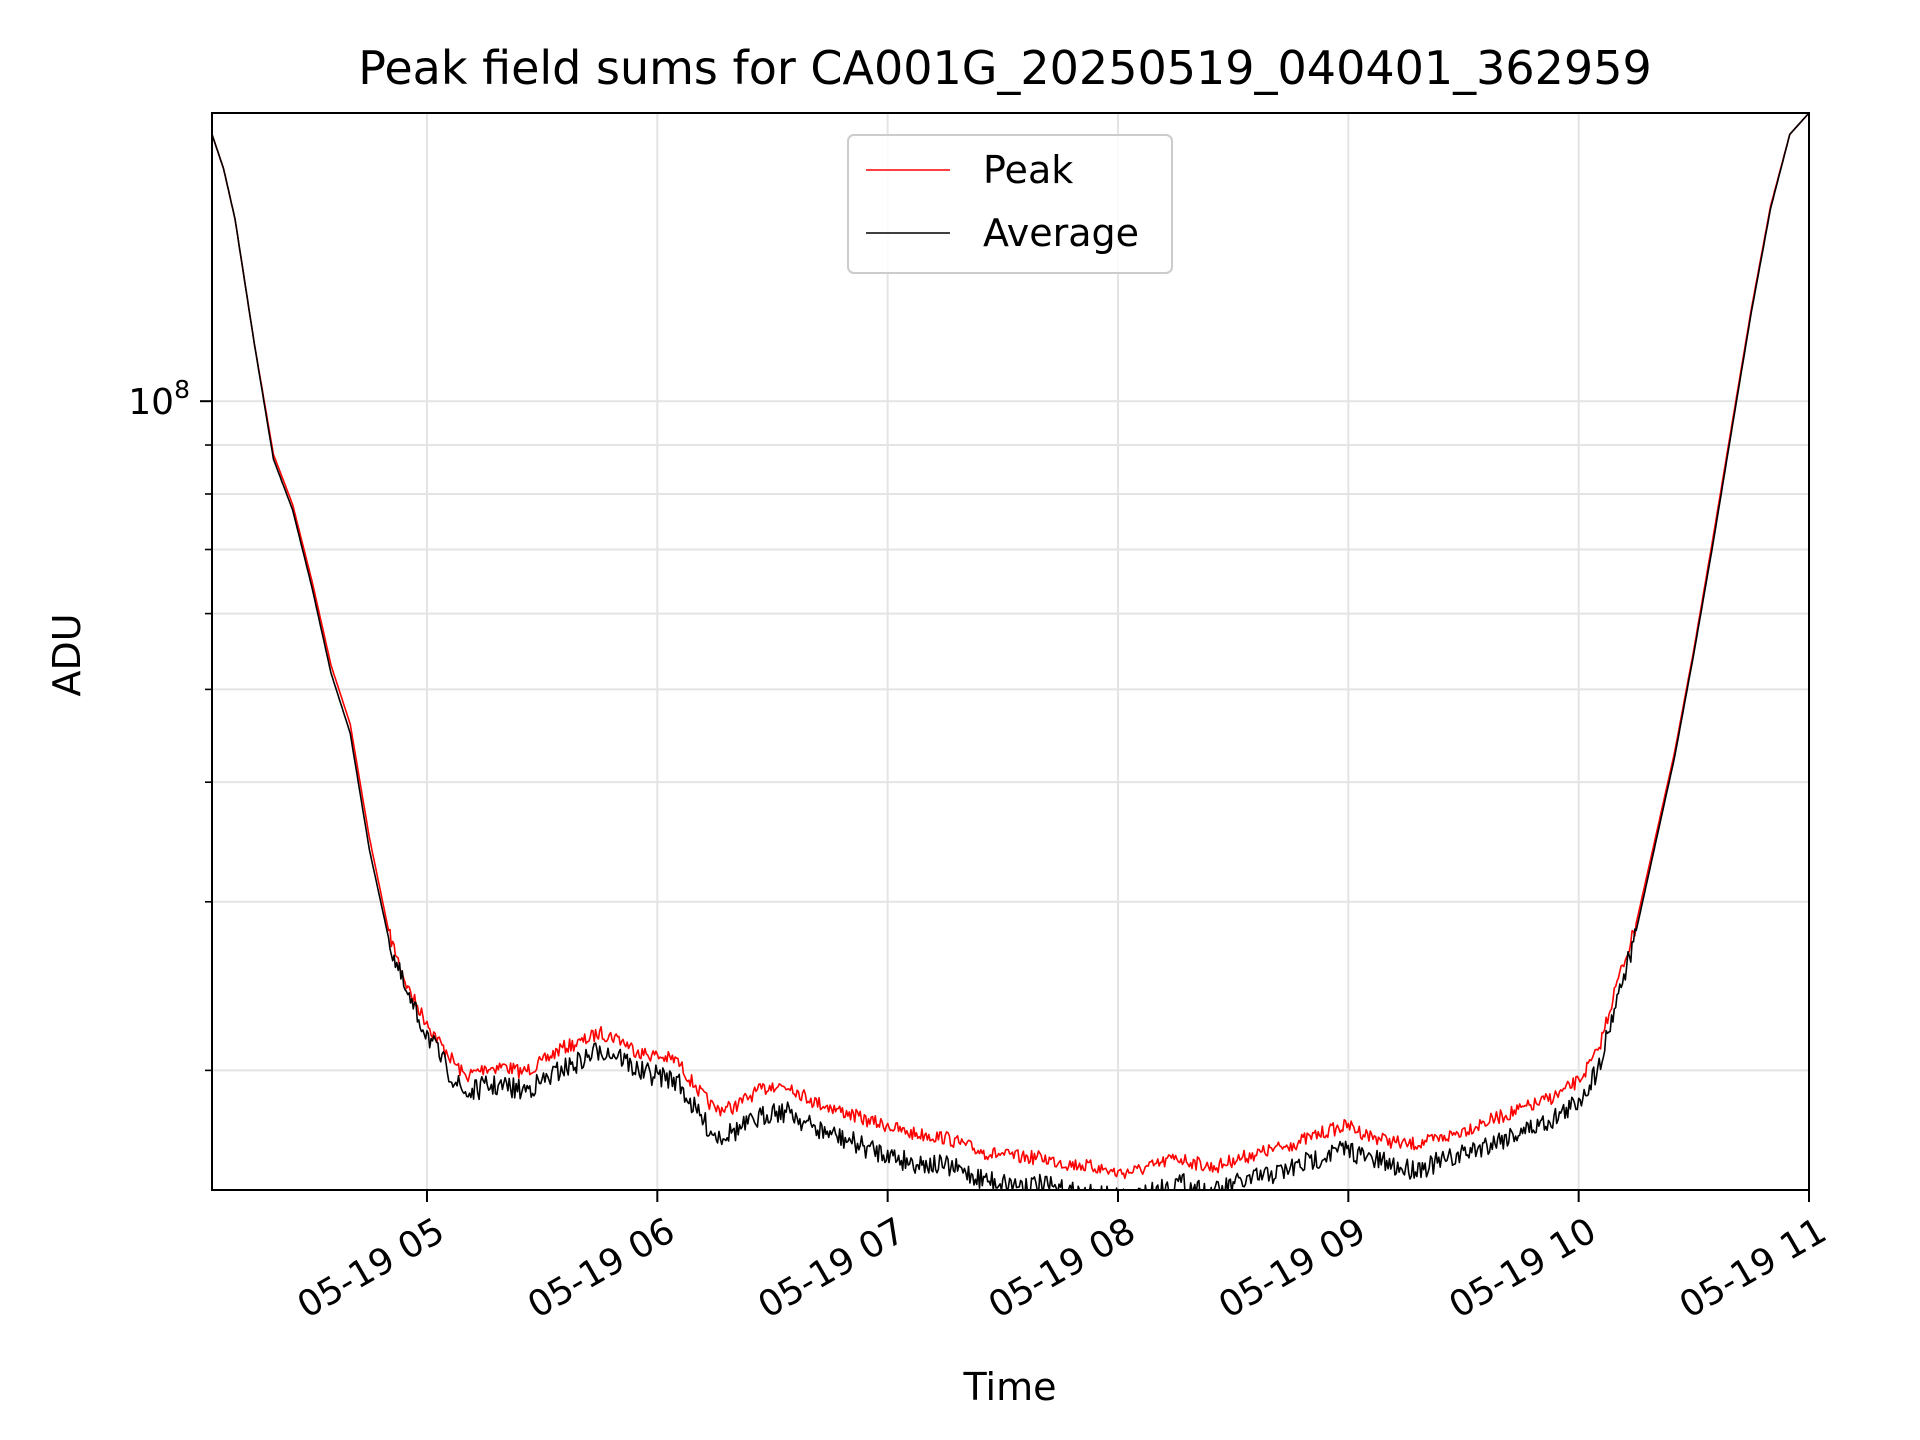 Image resolution: width=1920 pixels, height=1440 pixels. I want to click on y-axis-title: ADU, so click(67, 654).